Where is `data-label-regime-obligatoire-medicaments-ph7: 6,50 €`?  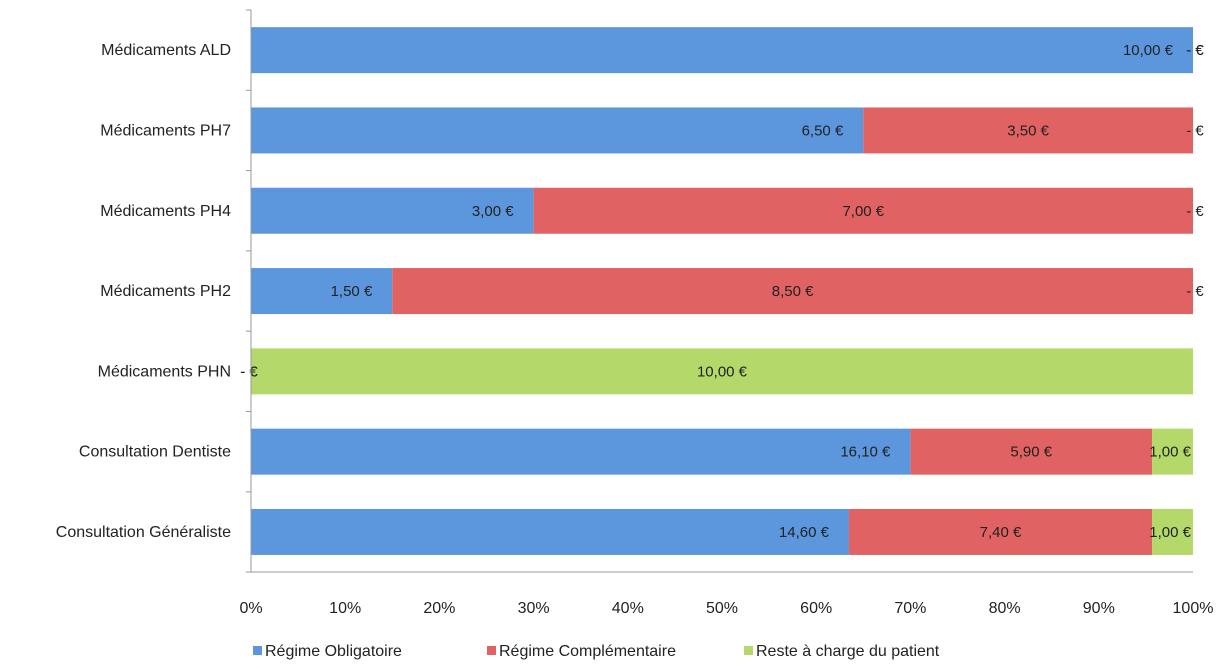
data-label-regime-obligatoire-medicaments-ph7: 6,50 € is located at coordinates (823, 130).